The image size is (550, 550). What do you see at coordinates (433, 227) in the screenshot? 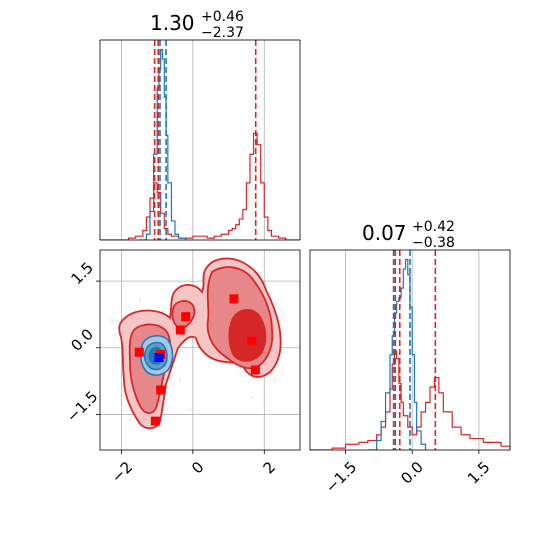
I see `bottom-right-title-upper: +0.42` at bounding box center [433, 227].